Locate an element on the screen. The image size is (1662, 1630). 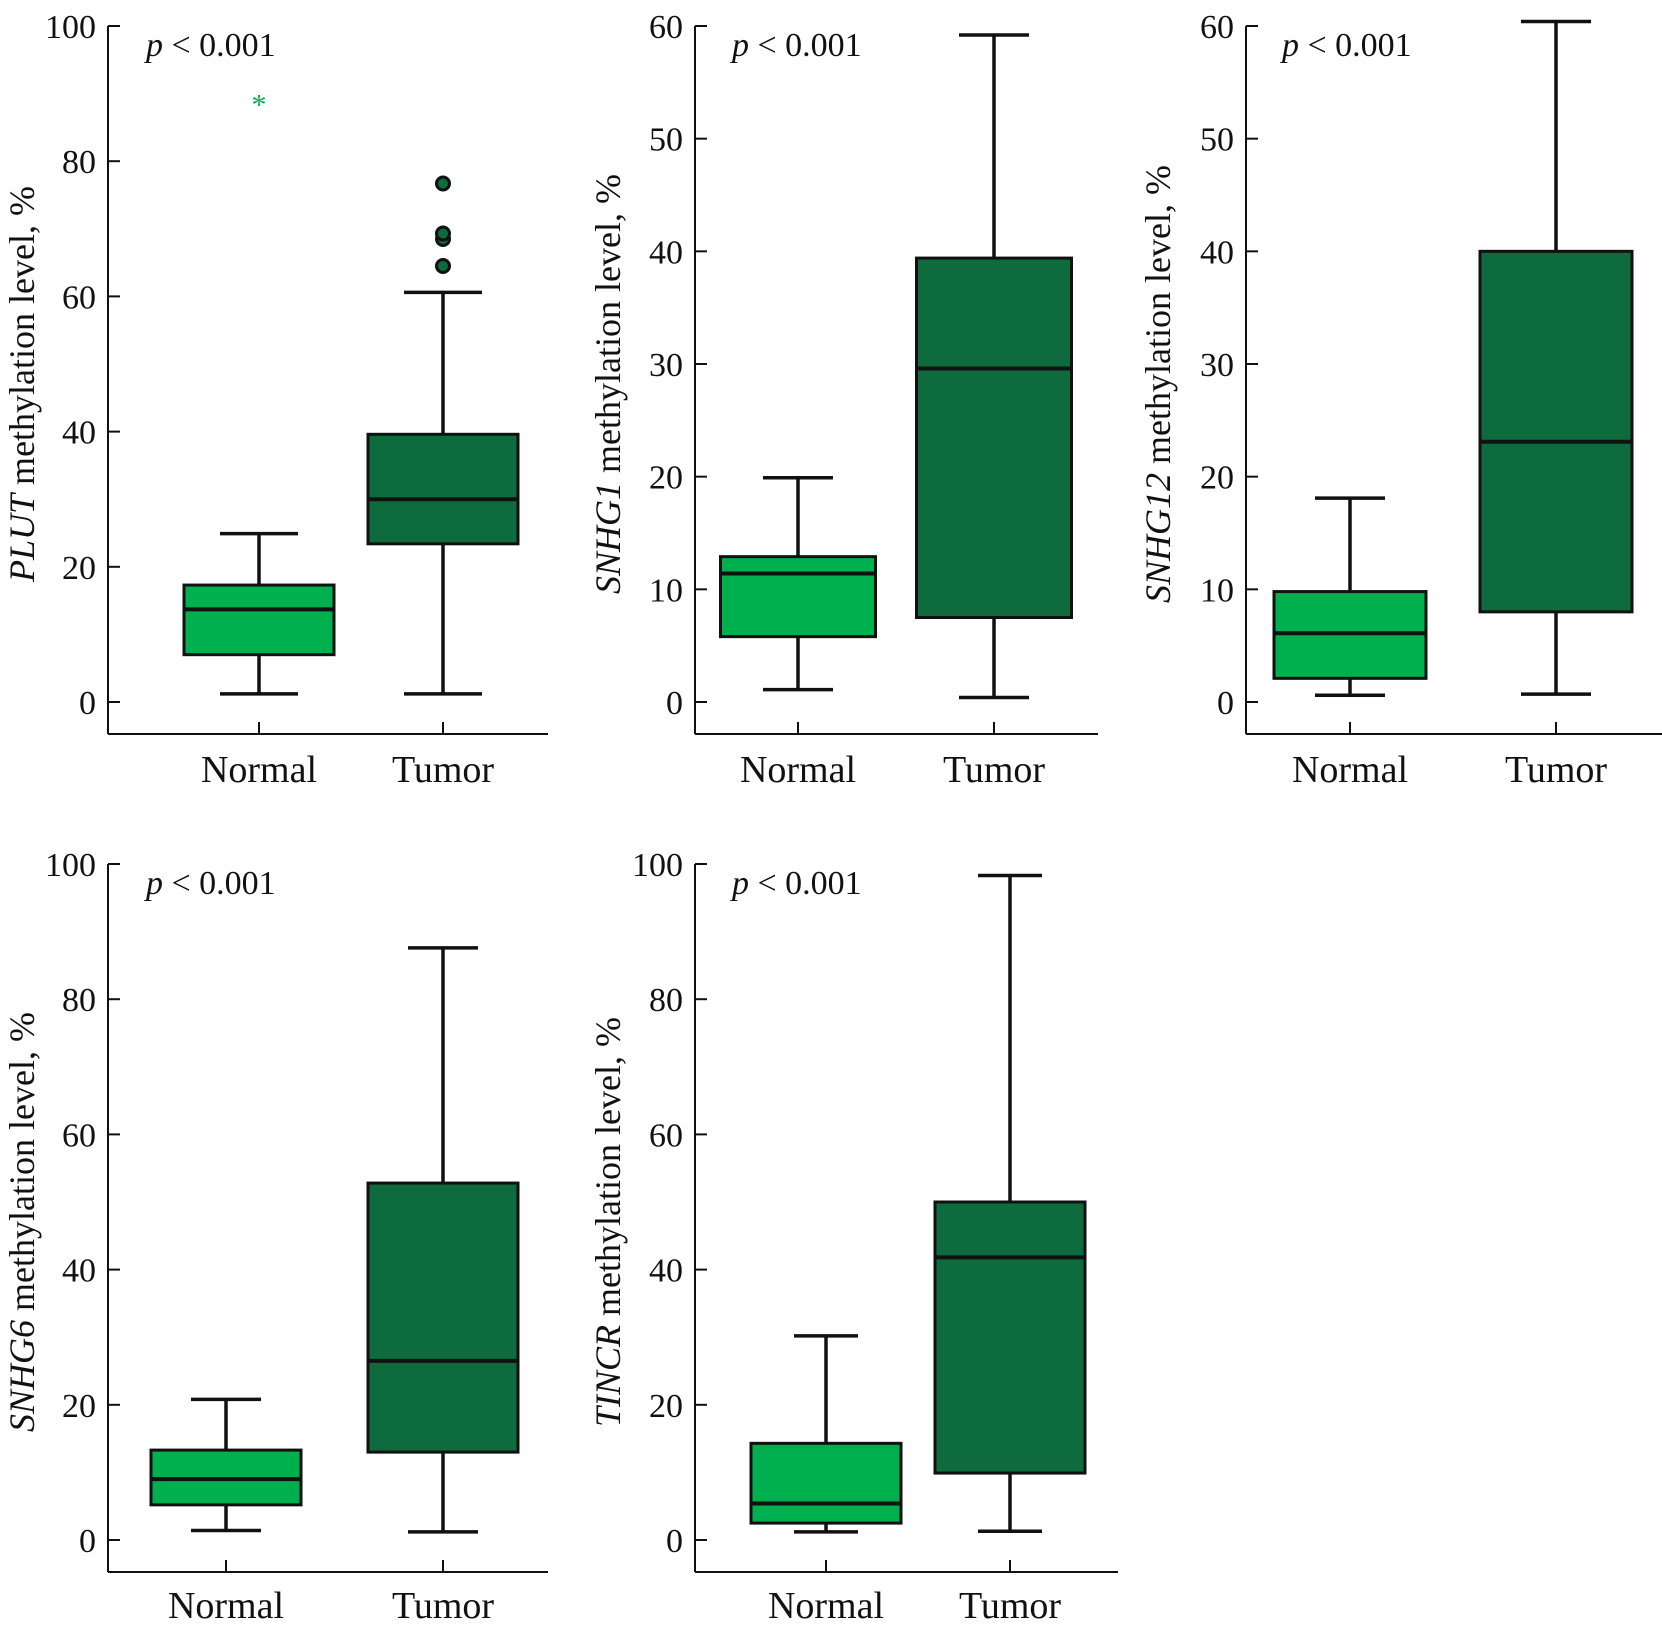
y-axis-title: SNHG12 methylation level, % is located at coordinates (1158, 384).